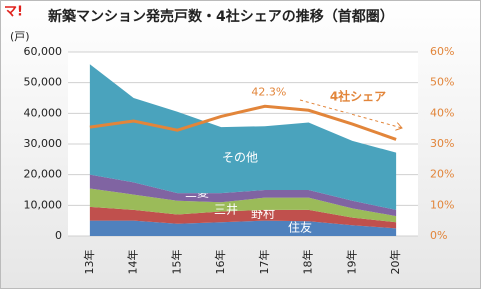 The width and height of the screenshot is (481, 289). What do you see at coordinates (13, 12) in the screenshot?
I see `logo: マ!` at bounding box center [13, 12].